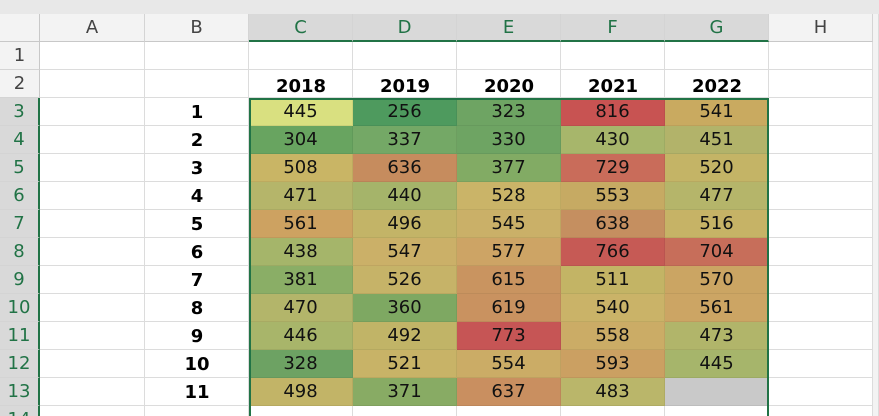 The width and height of the screenshot is (879, 416). I want to click on year-header: 2019, so click(405, 86).